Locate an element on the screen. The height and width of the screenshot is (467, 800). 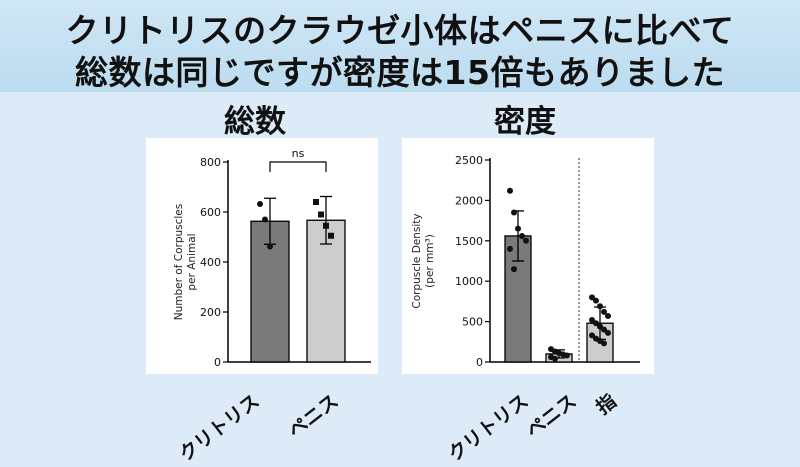
chart-1-y-tick-label-3: 600 is located at coordinates (210, 212).